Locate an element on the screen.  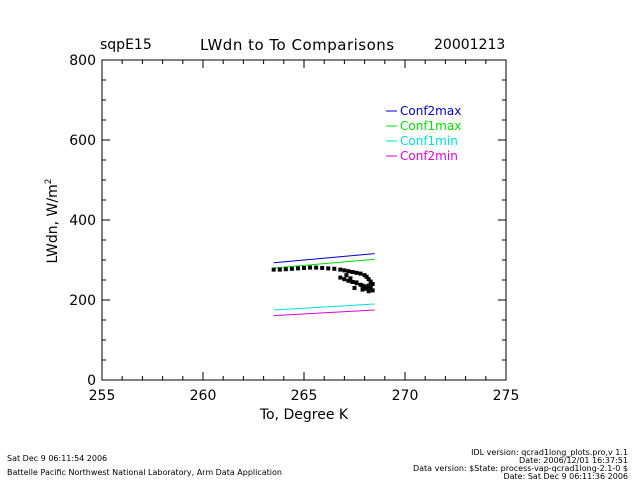
footer-timestamp: Sat Dec 9 06:11:54 2006 is located at coordinates (57, 458).